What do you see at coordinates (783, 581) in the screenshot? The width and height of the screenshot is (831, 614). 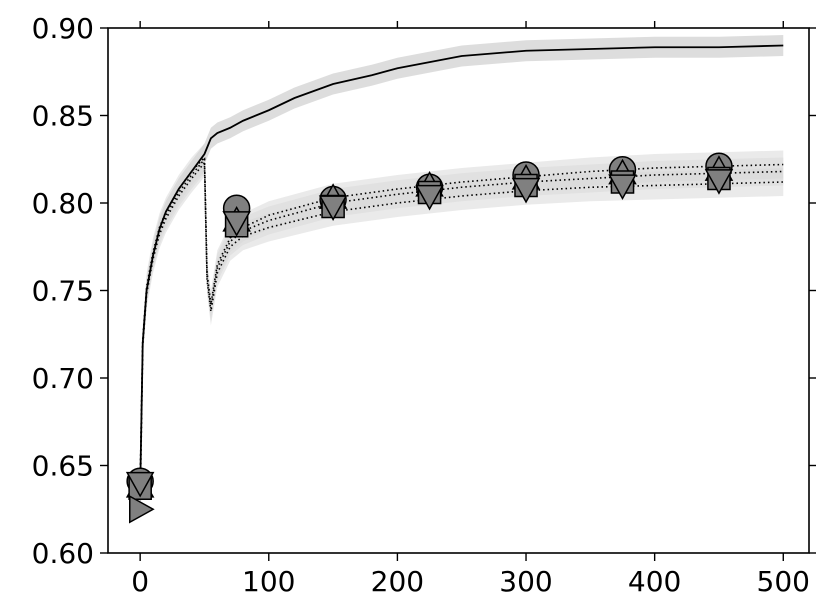 I see `x-tick-label: 500` at bounding box center [783, 581].